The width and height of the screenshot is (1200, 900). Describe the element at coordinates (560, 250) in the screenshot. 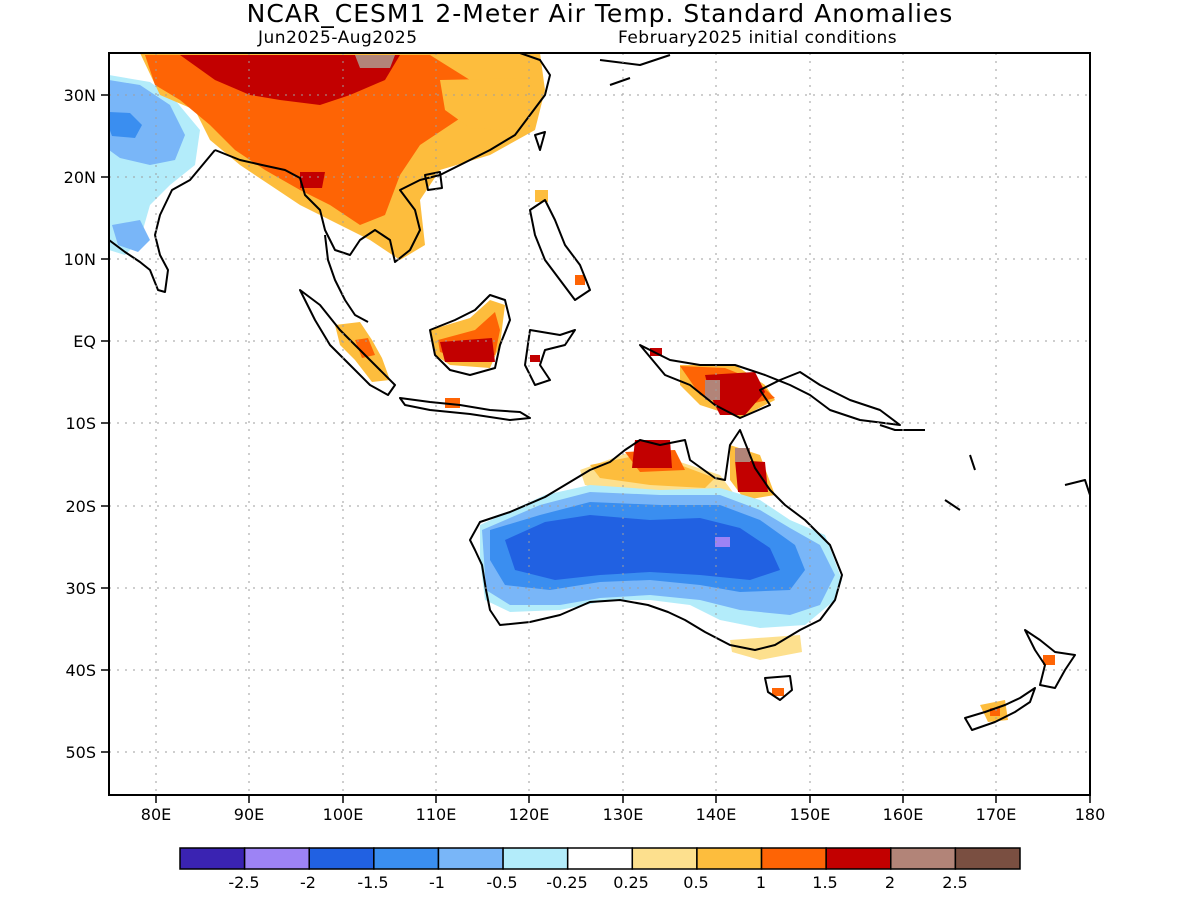

I see `philippines` at that location.